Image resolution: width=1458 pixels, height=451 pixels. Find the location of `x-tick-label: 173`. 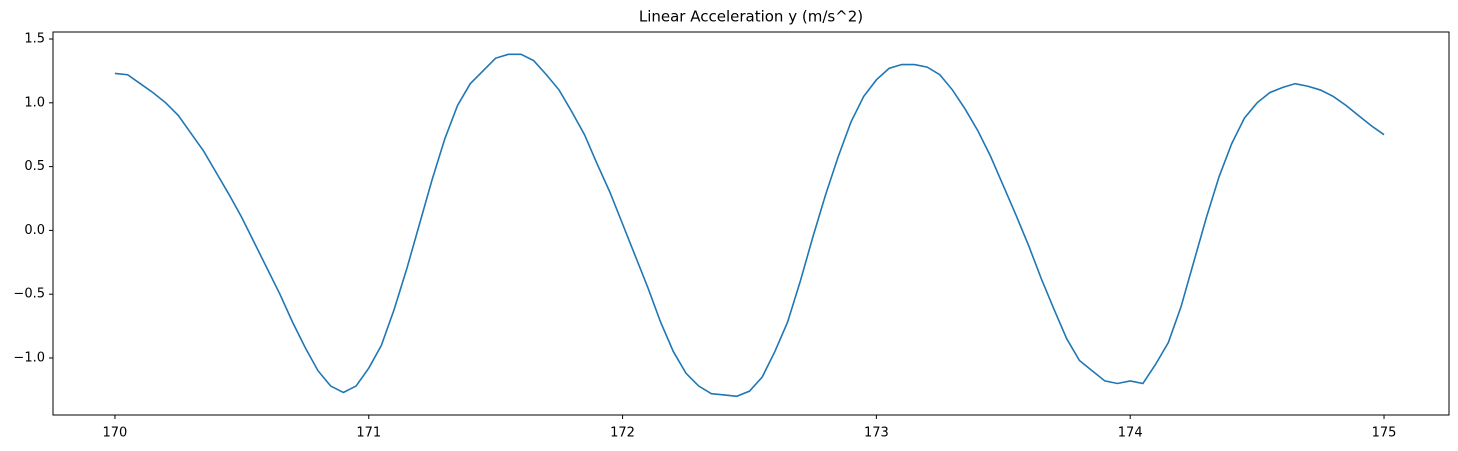

x-tick-label: 173 is located at coordinates (876, 433).